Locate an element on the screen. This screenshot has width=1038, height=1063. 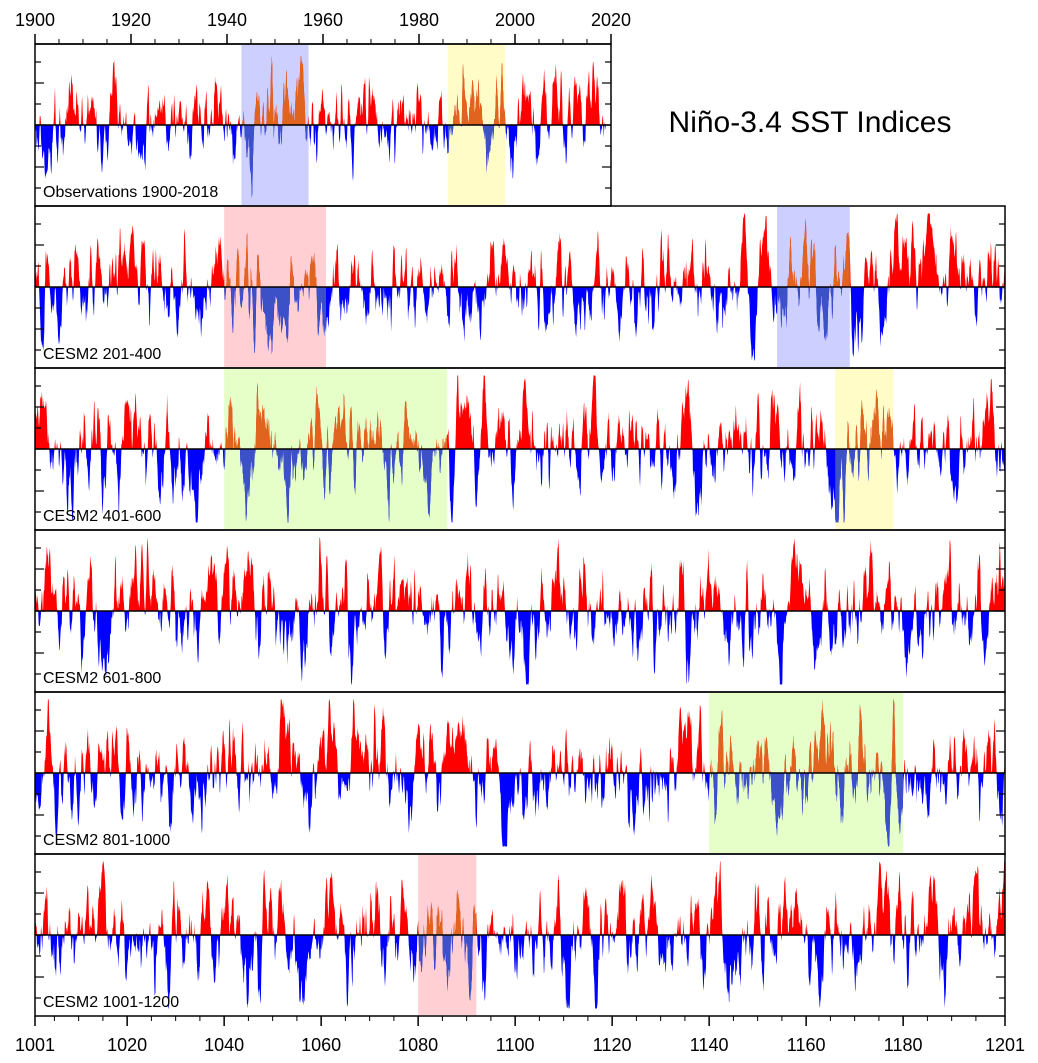
bottom-tick-label-1: 1020 is located at coordinates (127, 1045).